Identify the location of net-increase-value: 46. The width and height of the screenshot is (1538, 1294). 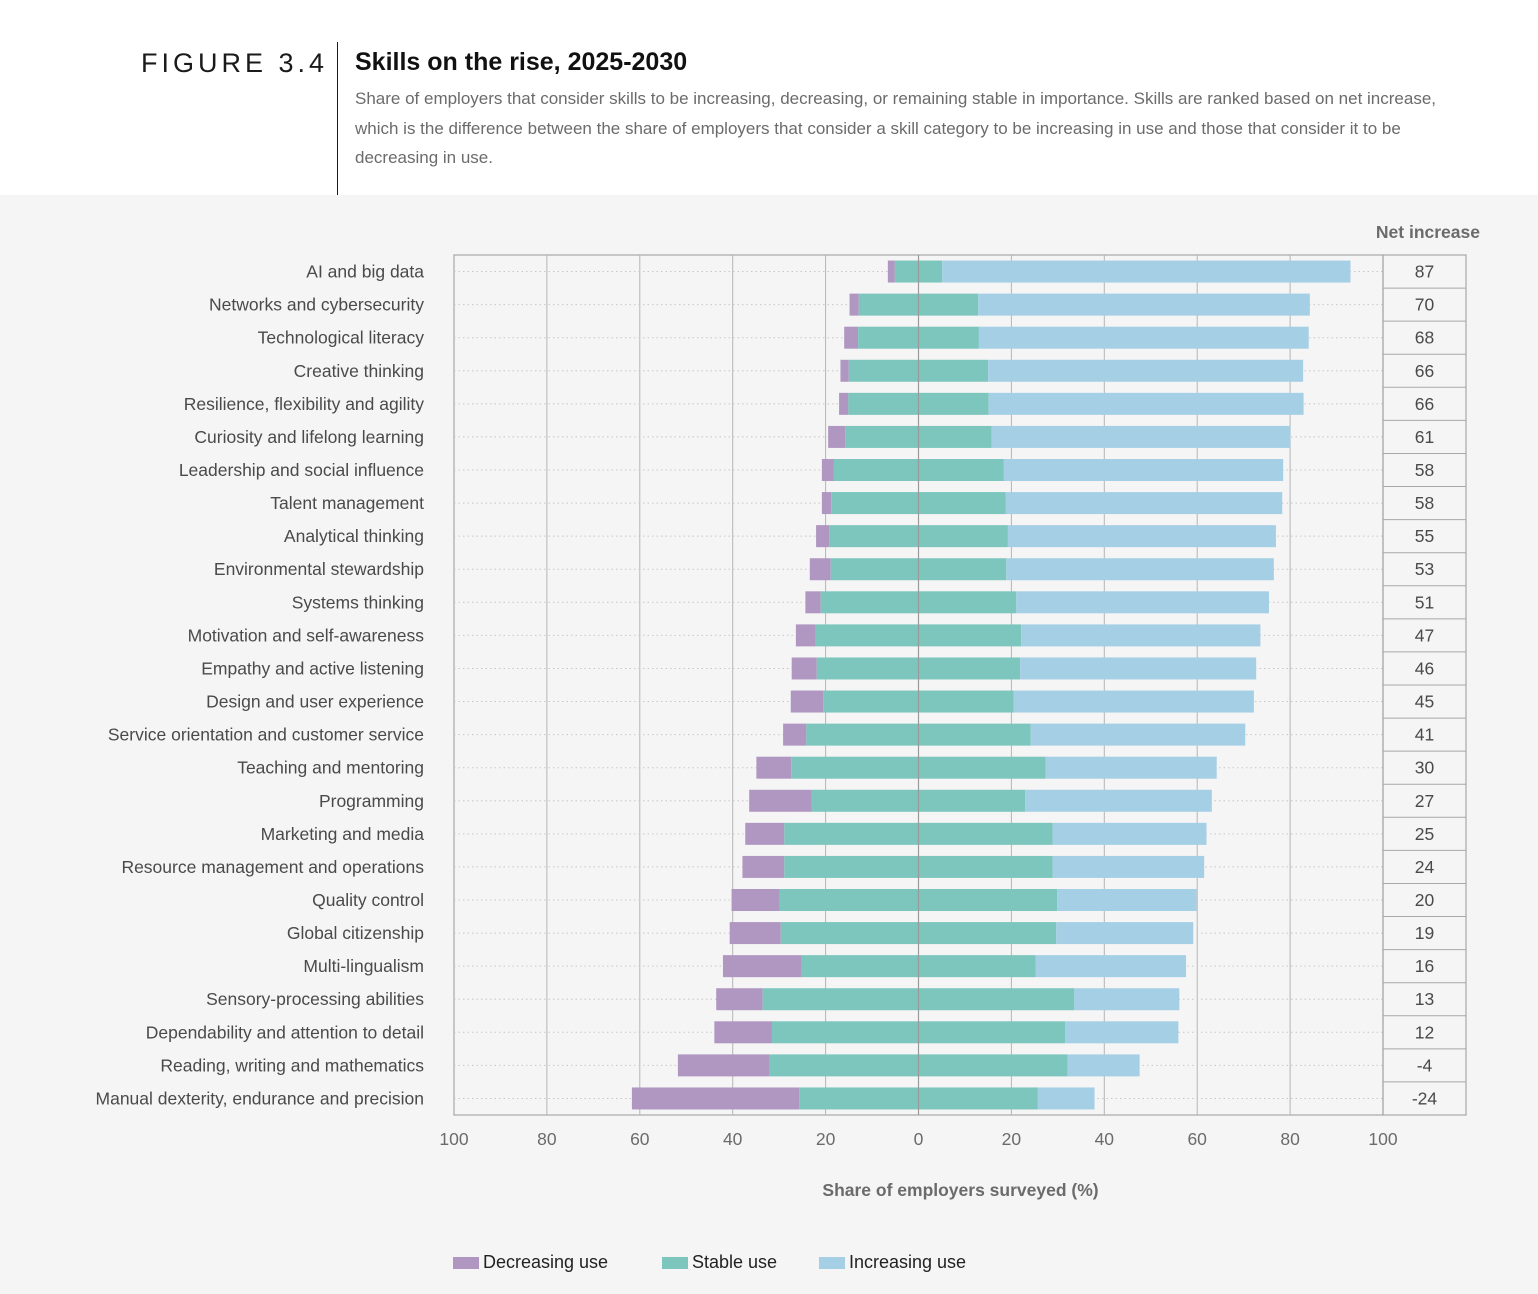
(1424, 668).